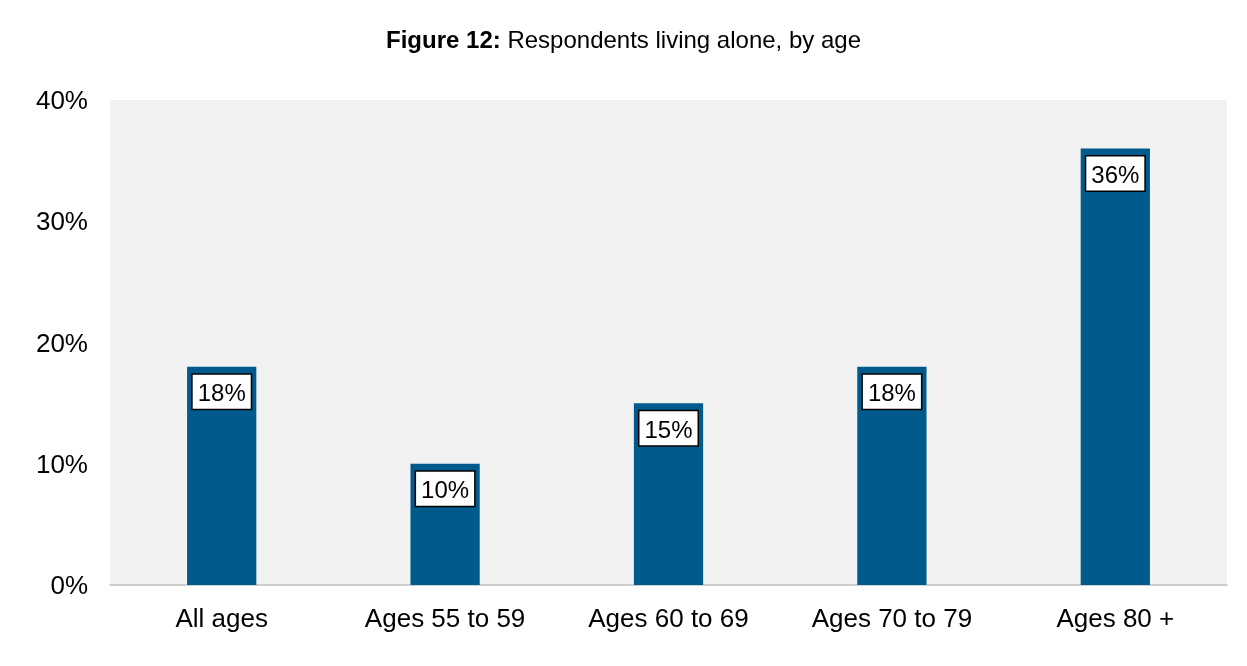 Image resolution: width=1247 pixels, height=666 pixels. What do you see at coordinates (892, 618) in the screenshot?
I see `x-tick-label: Ages 70 to 79` at bounding box center [892, 618].